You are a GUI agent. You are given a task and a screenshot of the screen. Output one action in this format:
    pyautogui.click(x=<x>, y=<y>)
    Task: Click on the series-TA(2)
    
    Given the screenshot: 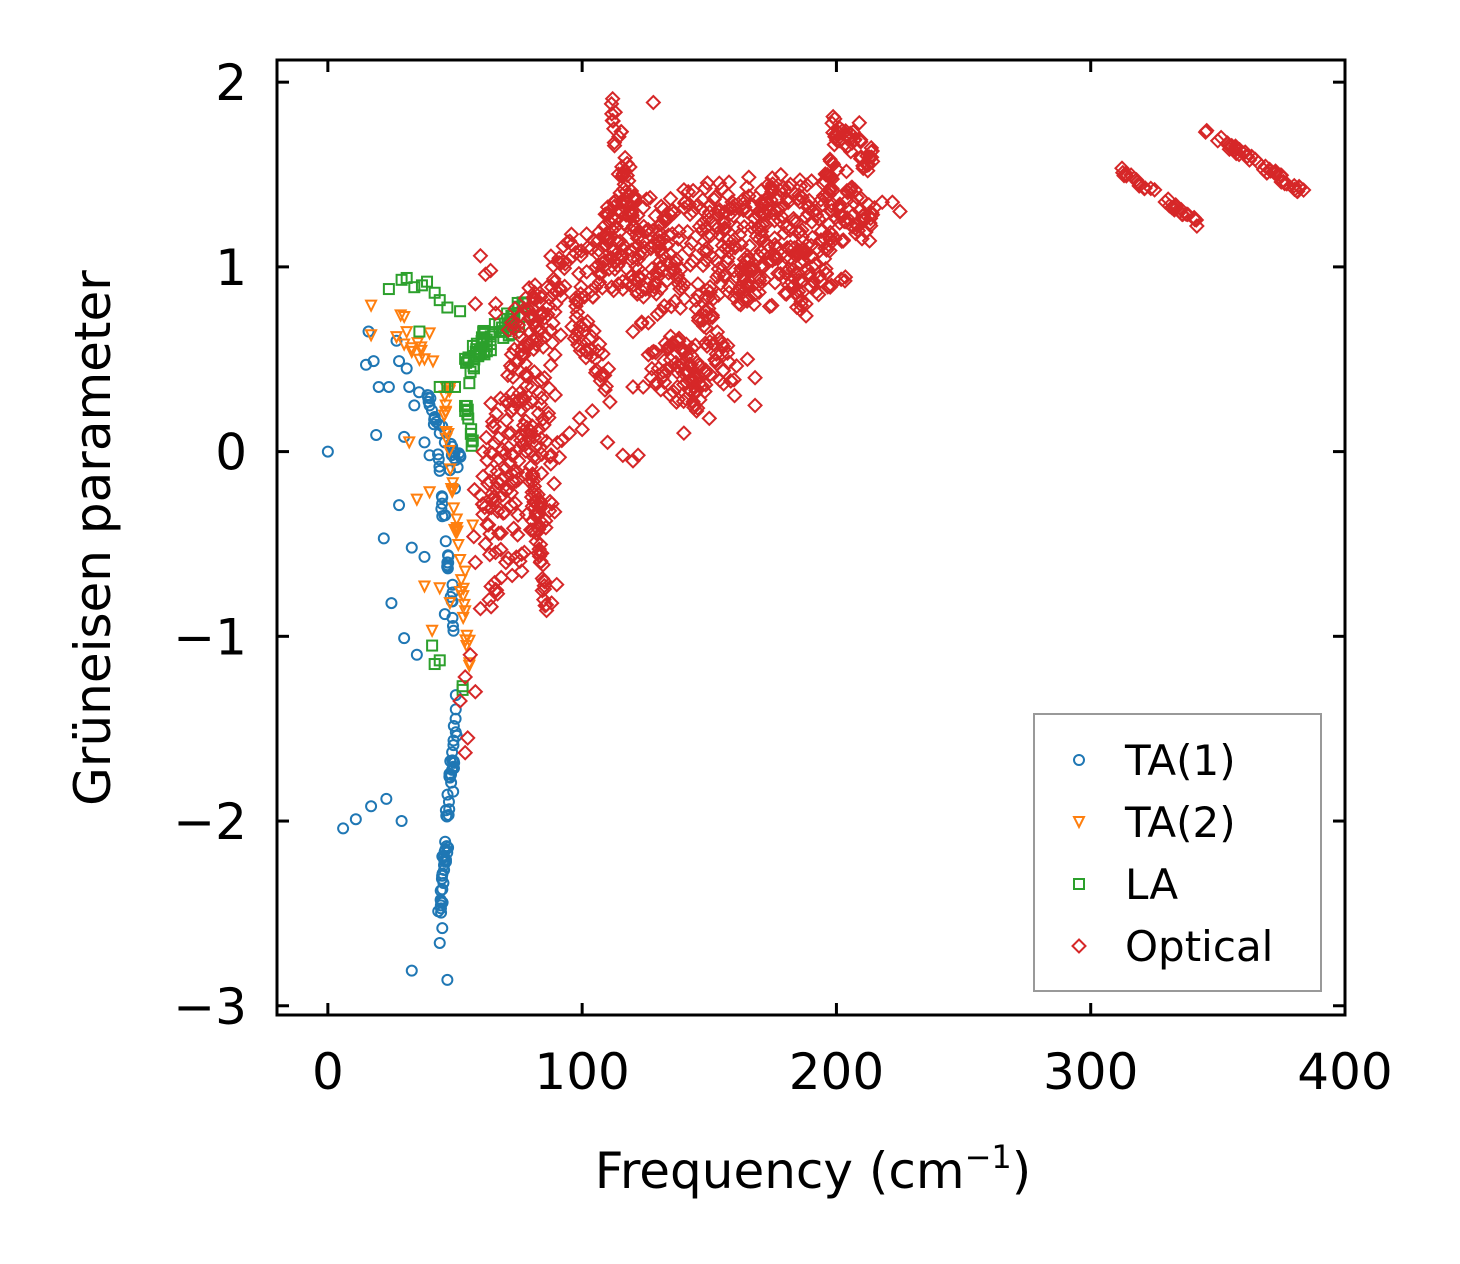 What is the action you would take?
    pyautogui.click(x=422, y=486)
    